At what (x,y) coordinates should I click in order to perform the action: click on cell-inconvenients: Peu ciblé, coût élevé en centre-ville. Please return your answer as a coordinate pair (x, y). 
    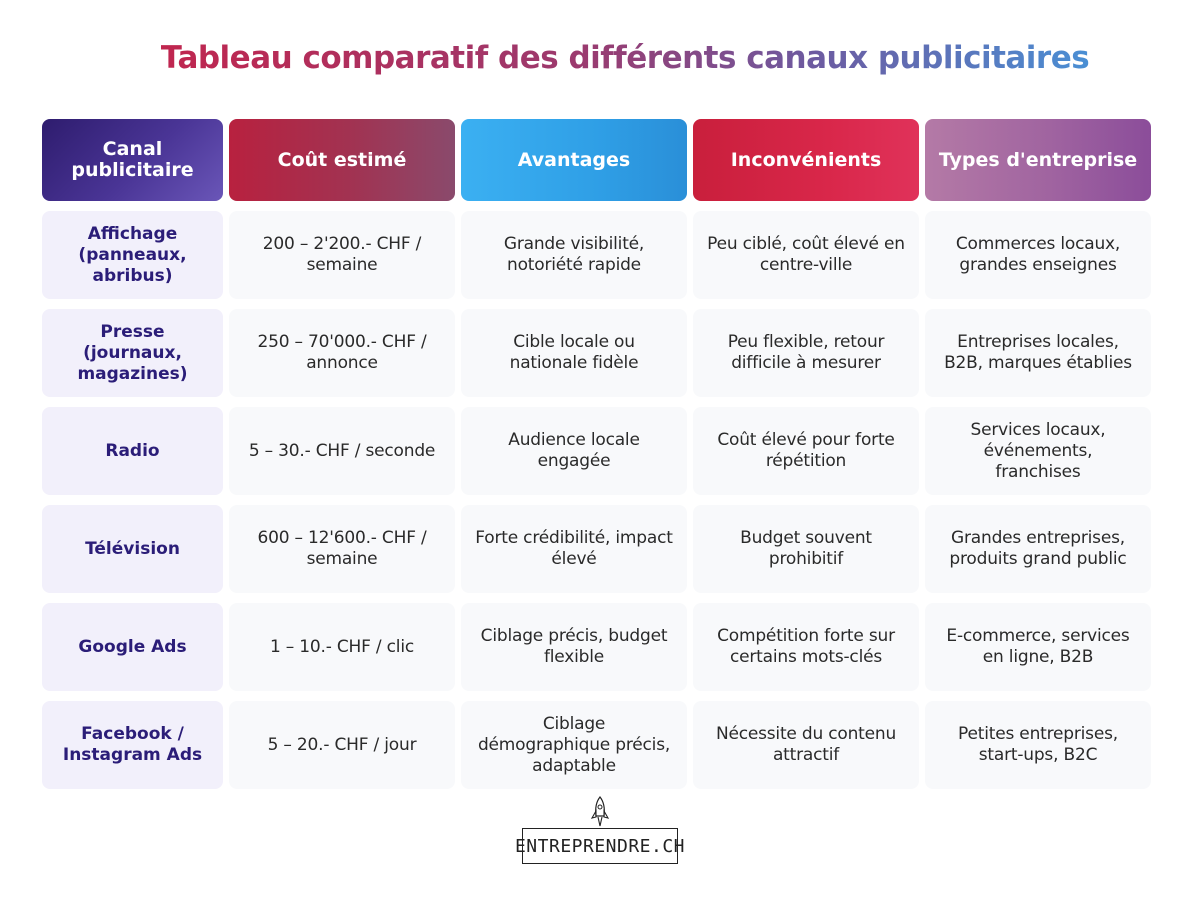
    Looking at the image, I should click on (806, 255).